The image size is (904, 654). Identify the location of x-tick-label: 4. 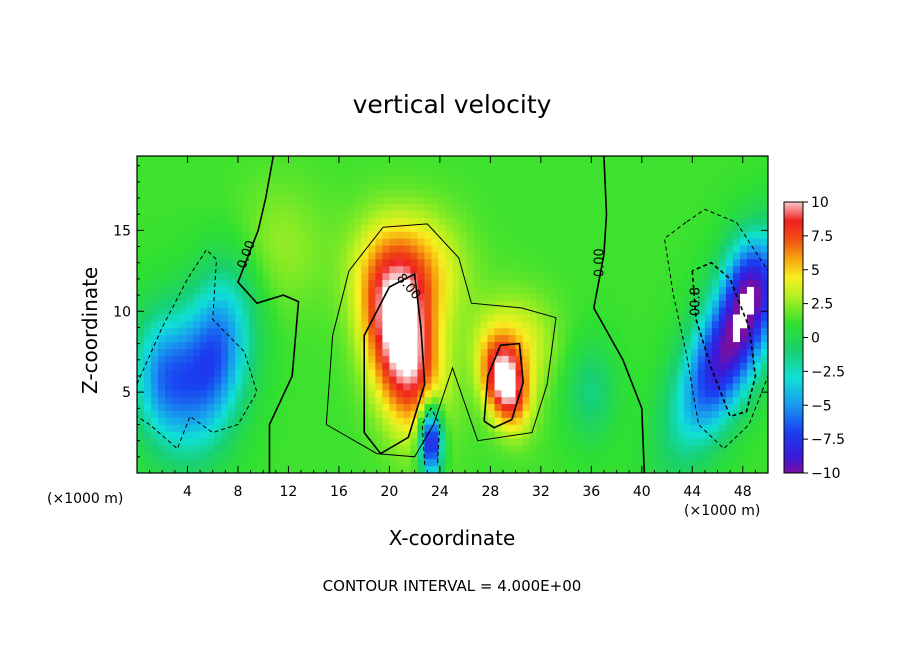
(187, 492).